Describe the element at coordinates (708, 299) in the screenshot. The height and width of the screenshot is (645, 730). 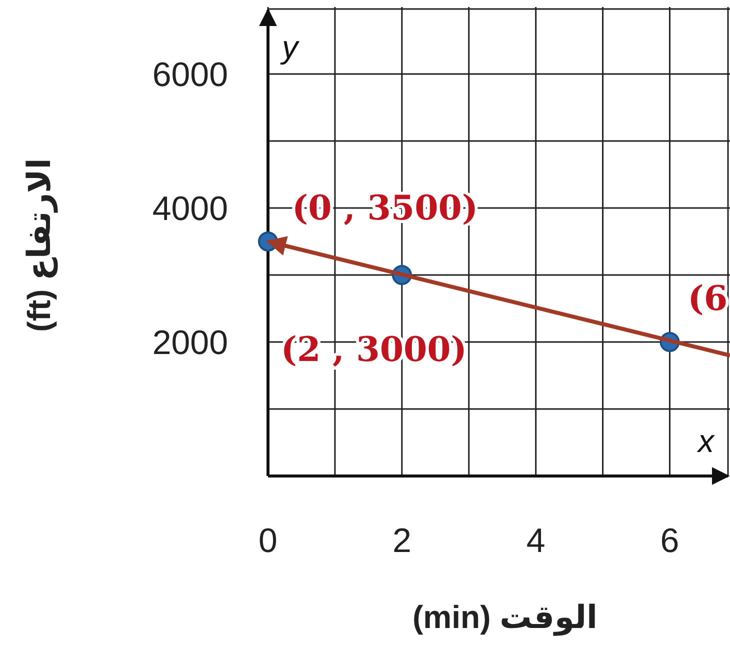
I see `annotation: (6` at that location.